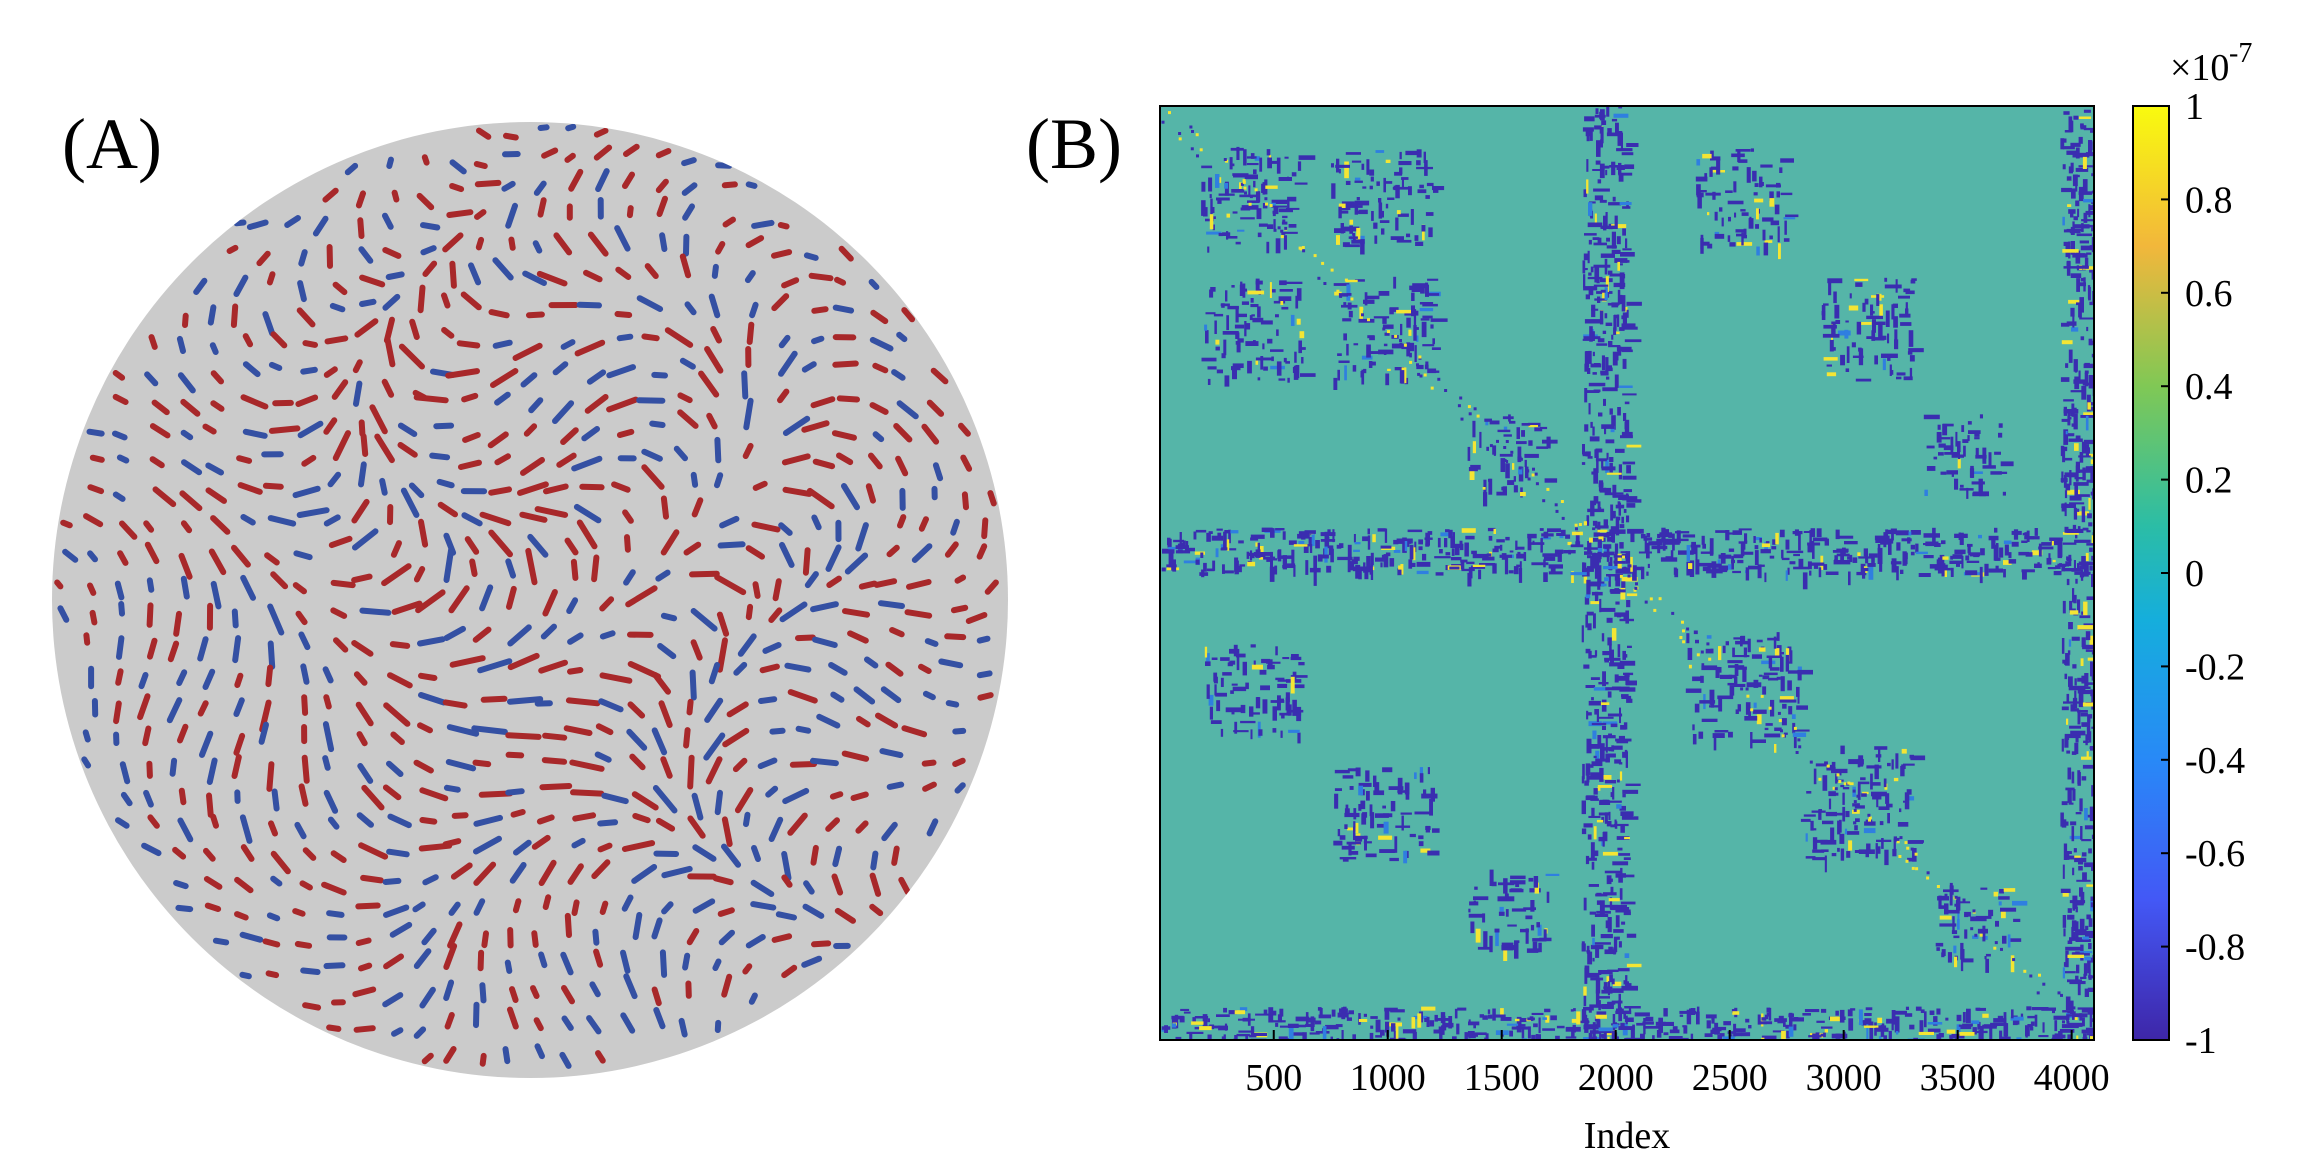 This screenshot has height=1174, width=2304. Describe the element at coordinates (2201, 1041) in the screenshot. I see `colorbar-tick-label: -1` at that location.